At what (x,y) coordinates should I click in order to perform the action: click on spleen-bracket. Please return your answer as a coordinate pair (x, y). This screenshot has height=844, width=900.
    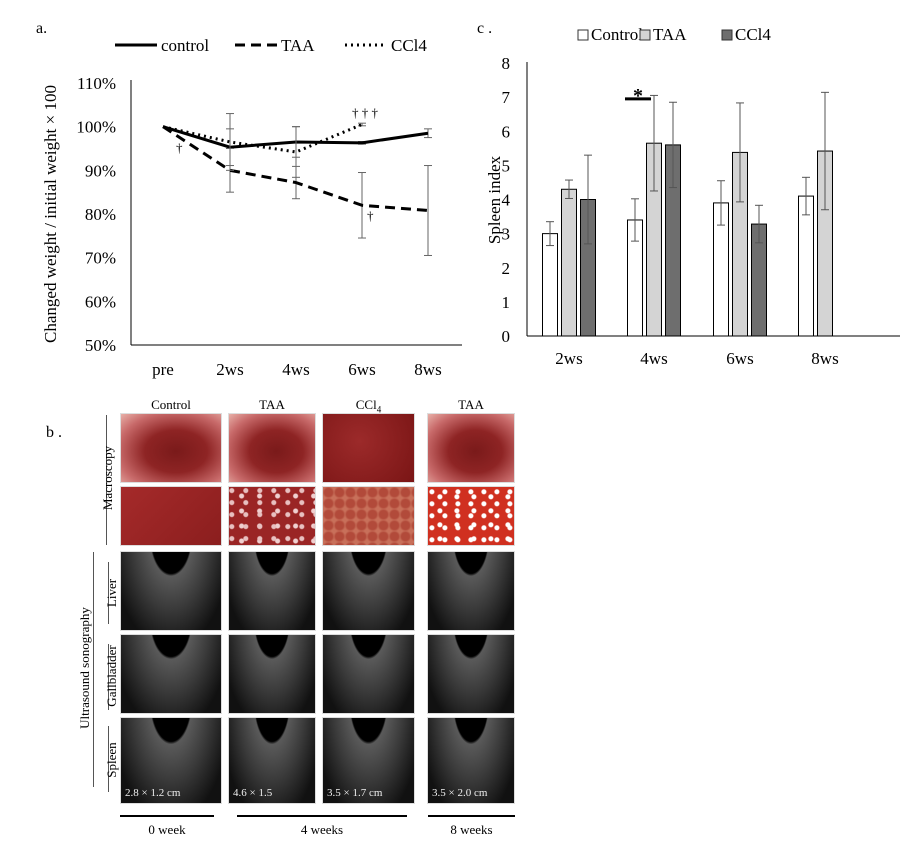
    Looking at the image, I should click on (108, 759).